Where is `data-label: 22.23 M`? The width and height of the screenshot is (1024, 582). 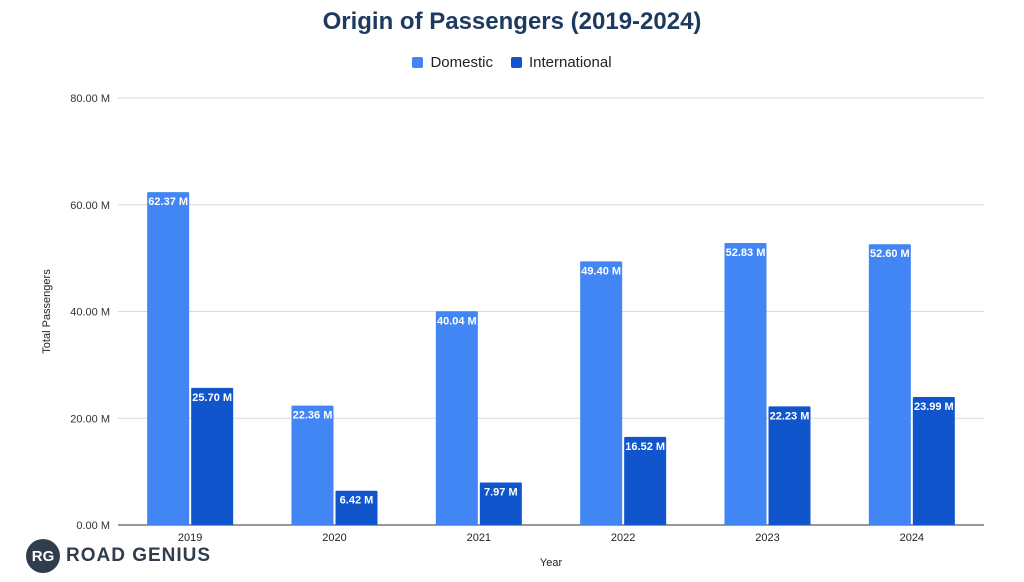 data-label: 22.23 M is located at coordinates (790, 416).